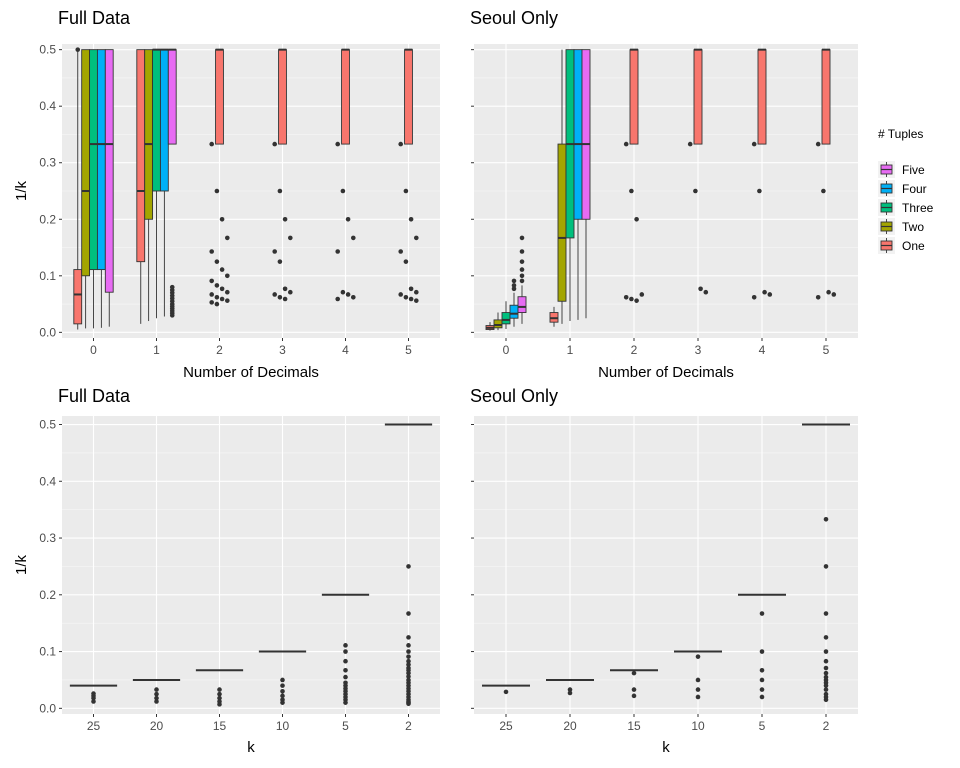 This screenshot has width=960, height=768. Describe the element at coordinates (157, 726) in the screenshot. I see `x-tick-label: 20` at that location.